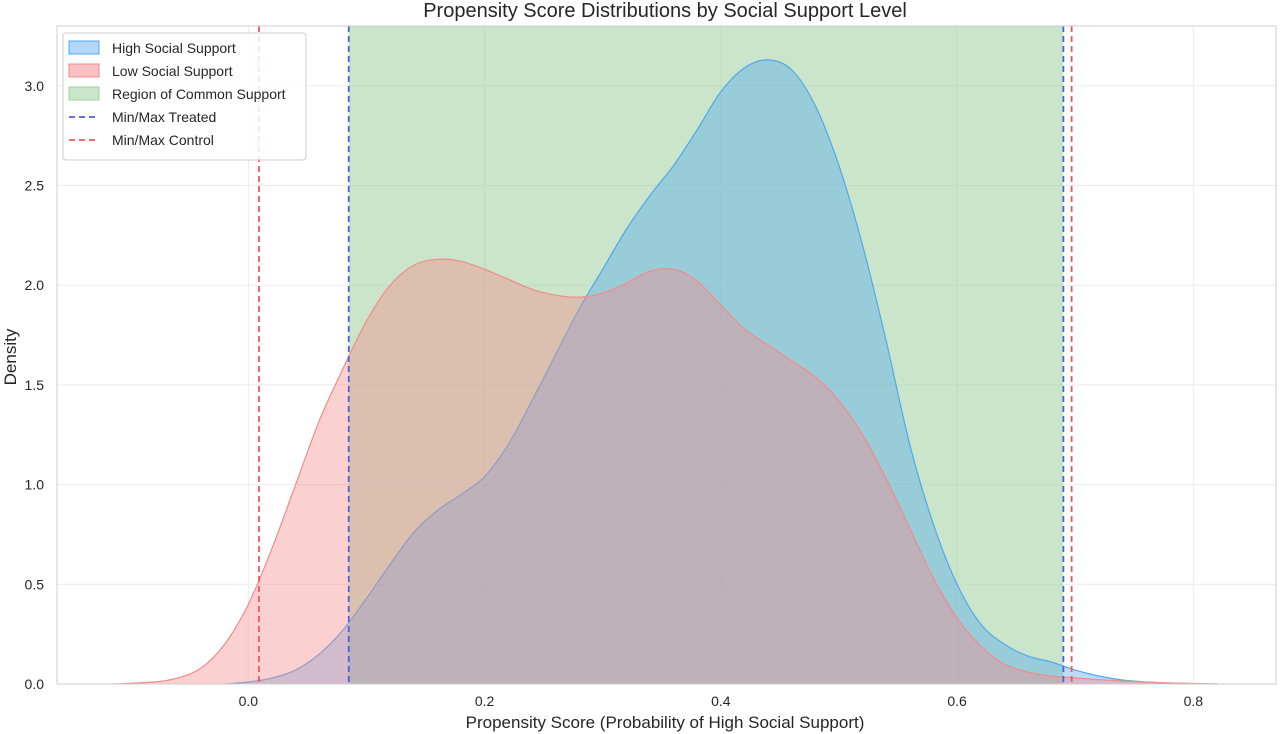  I want to click on legend-label-min-max-control: Min/Max Control, so click(163, 140).